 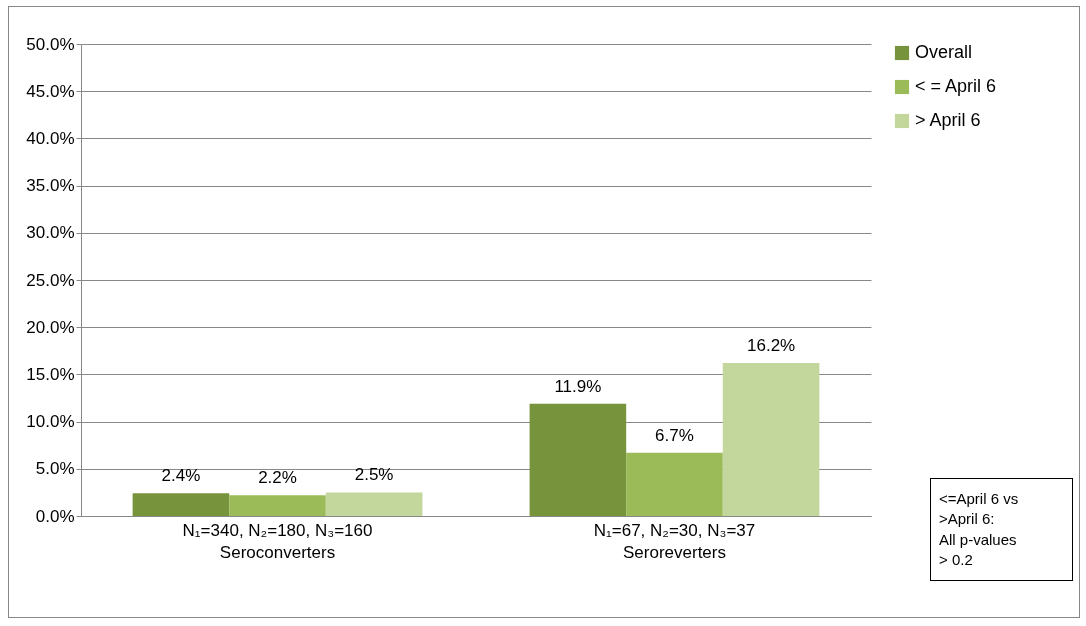 I want to click on y-tick-label: 50.0%, so click(x=50, y=44).